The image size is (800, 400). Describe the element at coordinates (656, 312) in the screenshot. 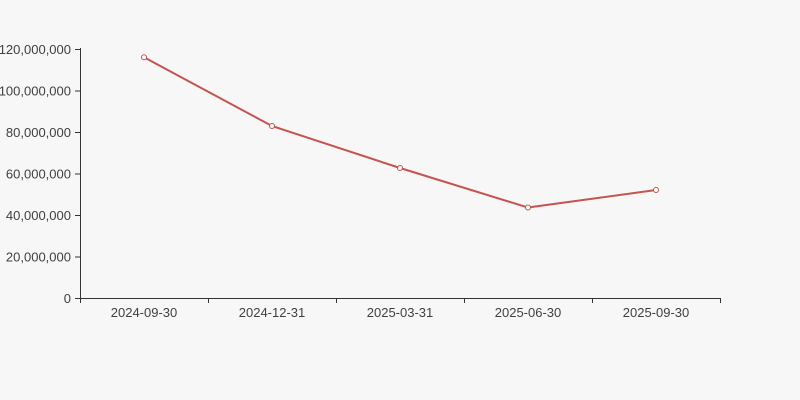

I see `x-axis-label: 2025-09-30` at that location.